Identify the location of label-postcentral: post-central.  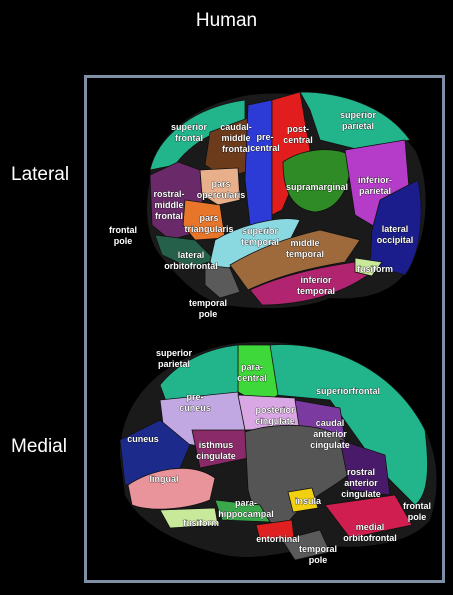
(298, 134).